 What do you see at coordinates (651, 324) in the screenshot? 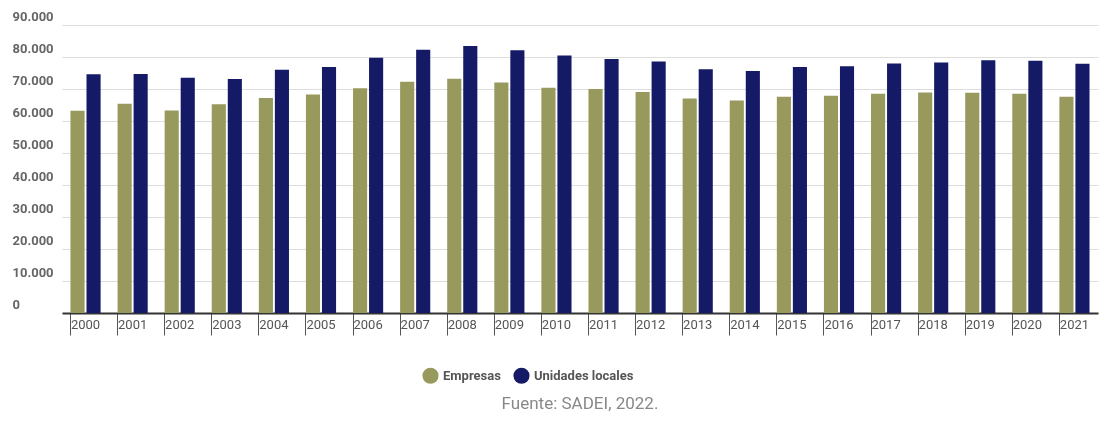
I see `x-tick-label: 2012` at bounding box center [651, 324].